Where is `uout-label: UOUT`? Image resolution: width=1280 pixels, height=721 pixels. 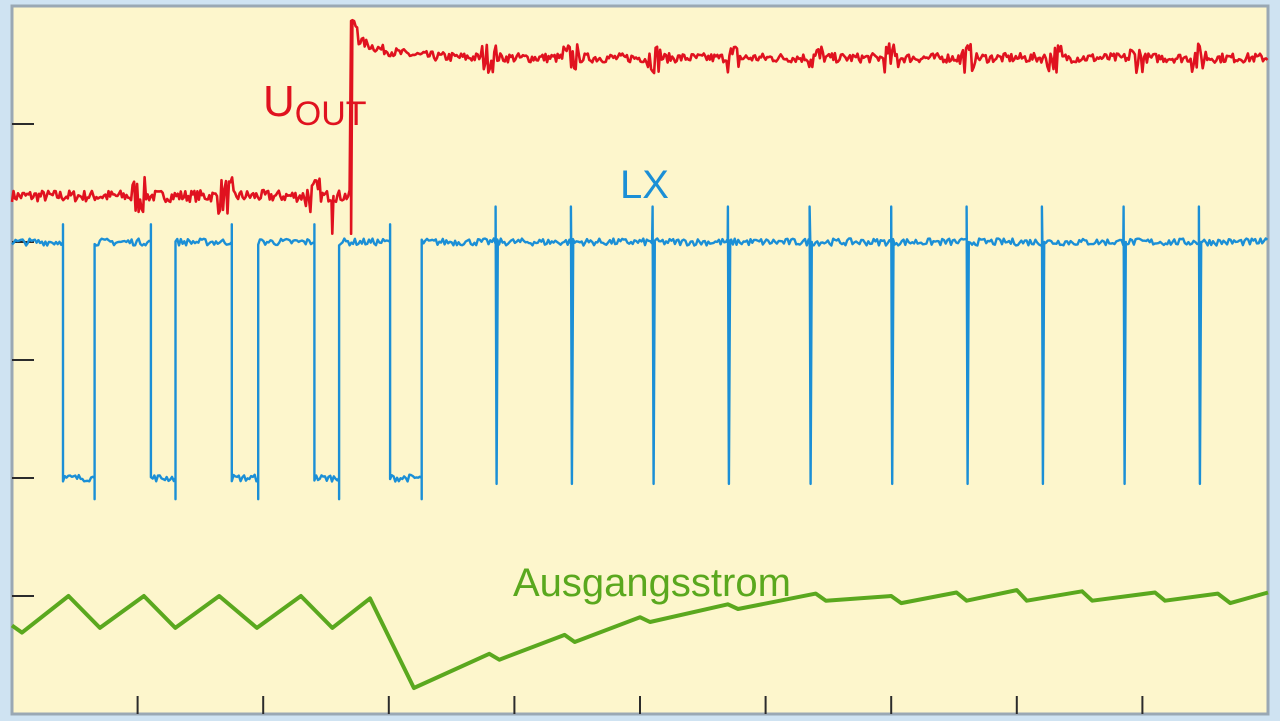 uout-label: UOUT is located at coordinates (315, 105).